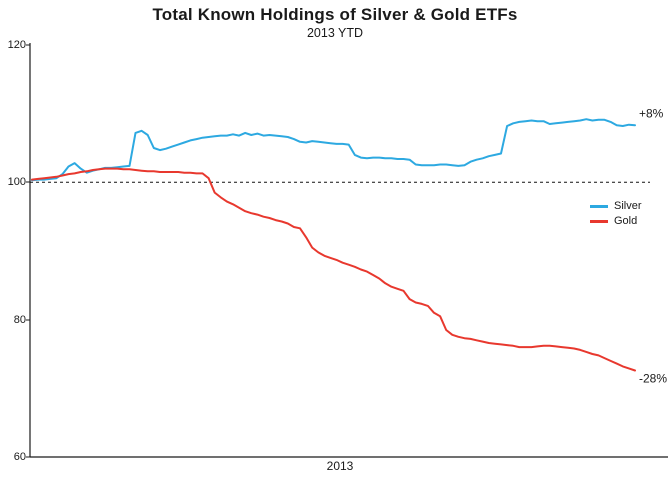 The height and width of the screenshot is (477, 670). Describe the element at coordinates (333, 150) in the screenshot. I see `silver-series-line` at that location.